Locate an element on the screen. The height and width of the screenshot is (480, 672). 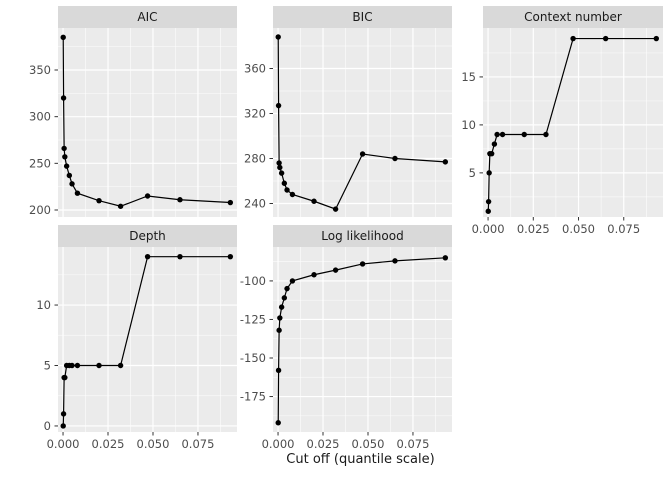
svg-text: 350 is located at coordinates (40, 70).